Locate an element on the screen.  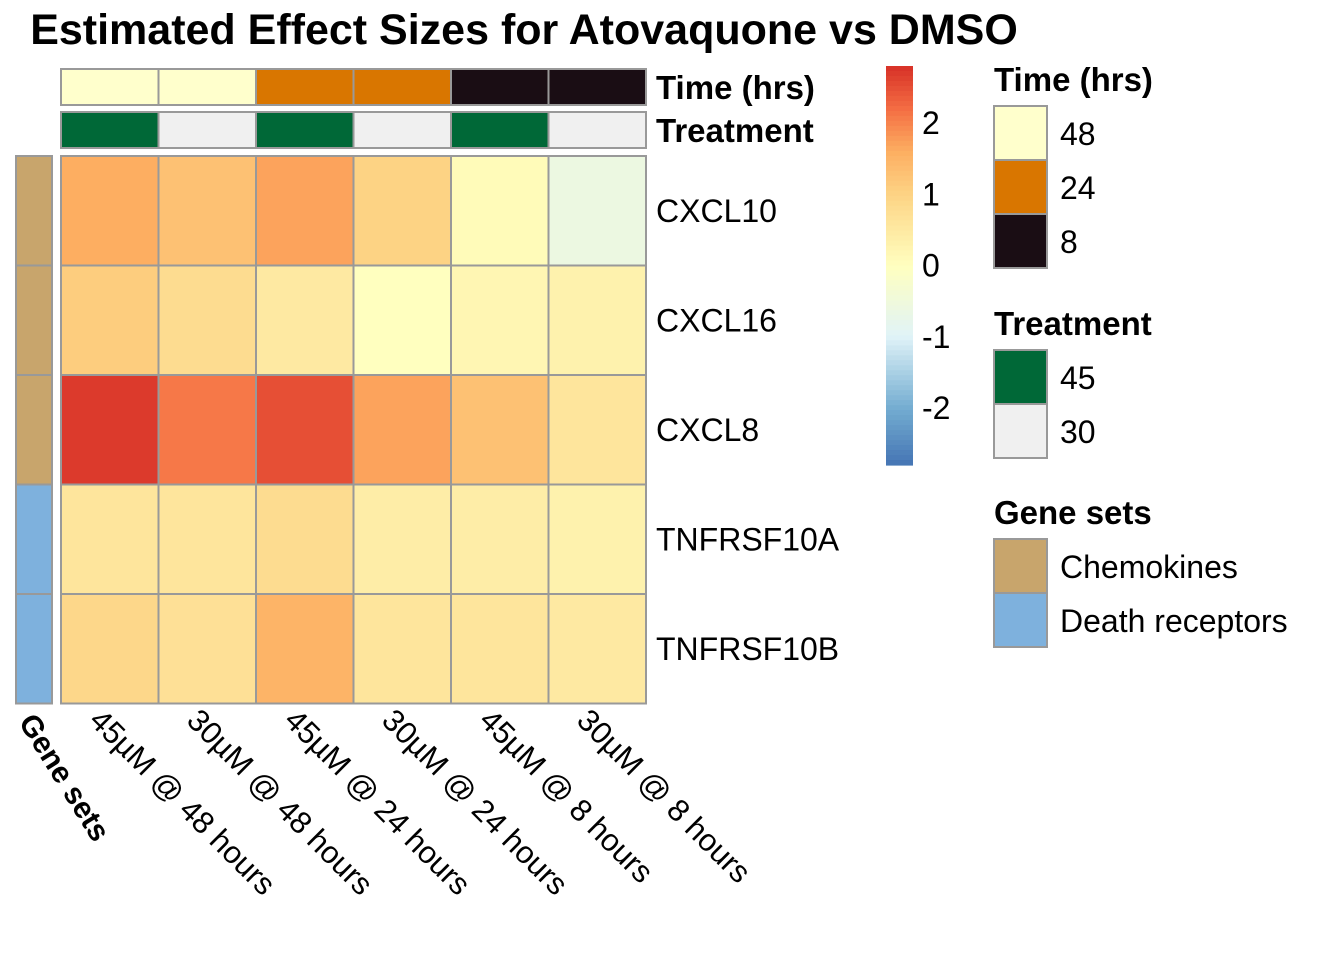
row-label: TNFRSF10B is located at coordinates (747, 649).